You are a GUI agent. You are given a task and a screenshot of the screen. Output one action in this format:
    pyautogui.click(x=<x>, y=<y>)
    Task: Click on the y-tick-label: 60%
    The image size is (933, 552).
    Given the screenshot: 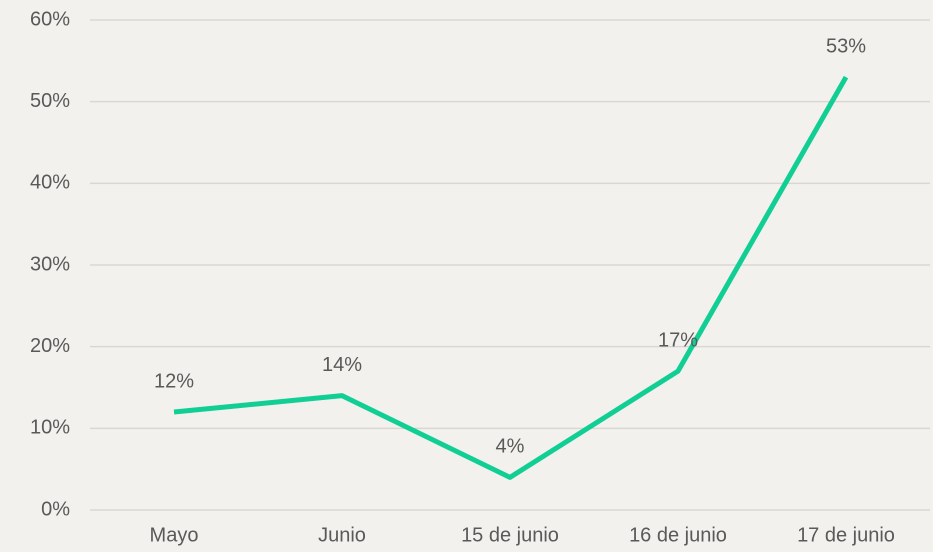 What is the action you would take?
    pyautogui.click(x=50, y=19)
    